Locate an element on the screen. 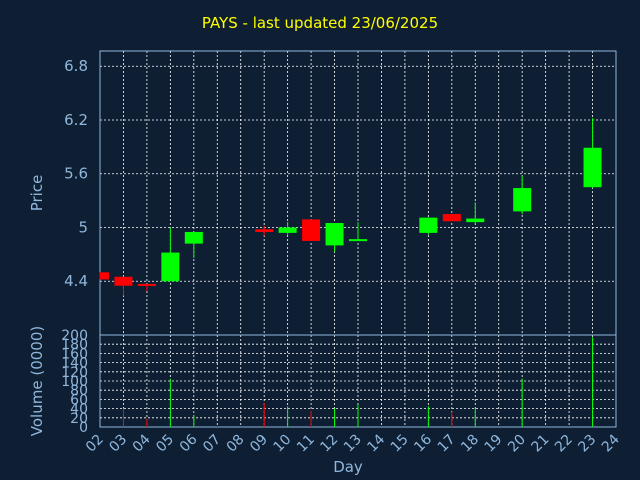 The height and width of the screenshot is (480, 640). x-tick-label: 17 is located at coordinates (447, 444).